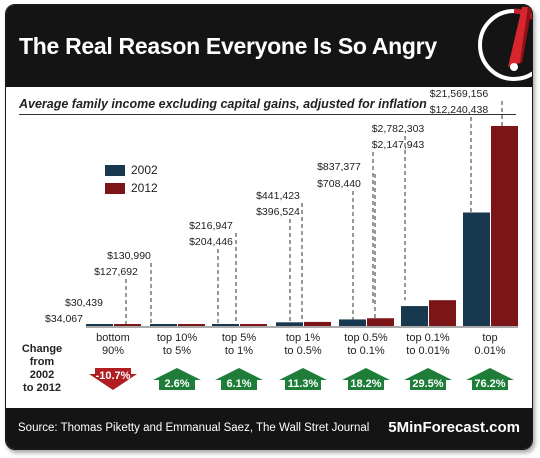 This screenshot has width=540, height=458. Describe the element at coordinates (42, 362) in the screenshot. I see `change-heading: from` at that location.